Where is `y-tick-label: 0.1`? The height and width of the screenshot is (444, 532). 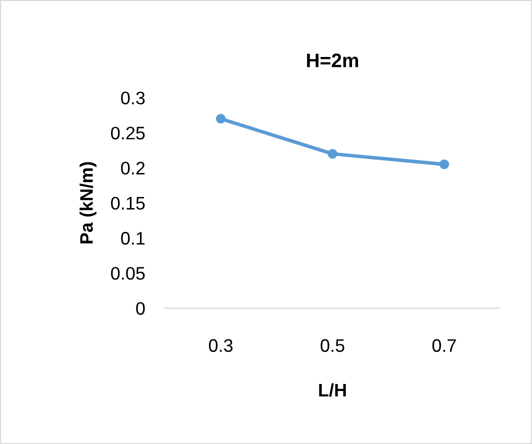
y-tick-label: 0.1 is located at coordinates (133, 238).